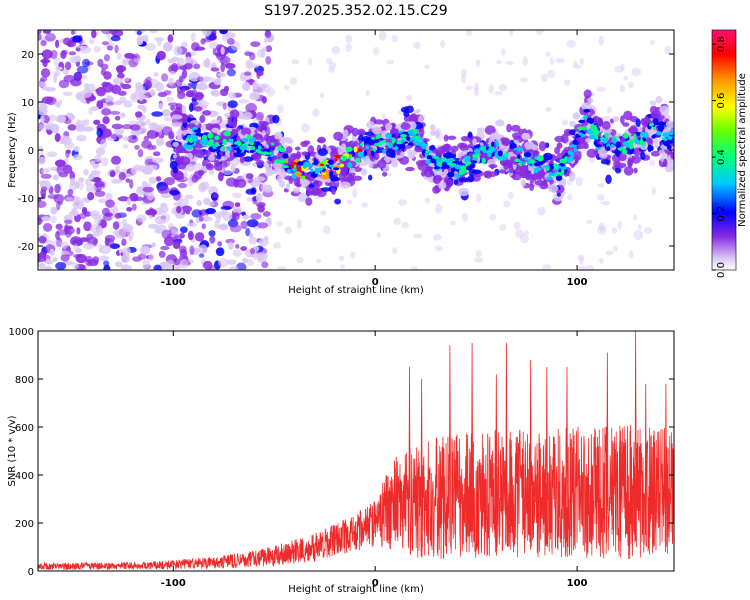  Describe the element at coordinates (355, 11) in the screenshot. I see `figure-title: S197.2025.352.02.15.C29` at that location.